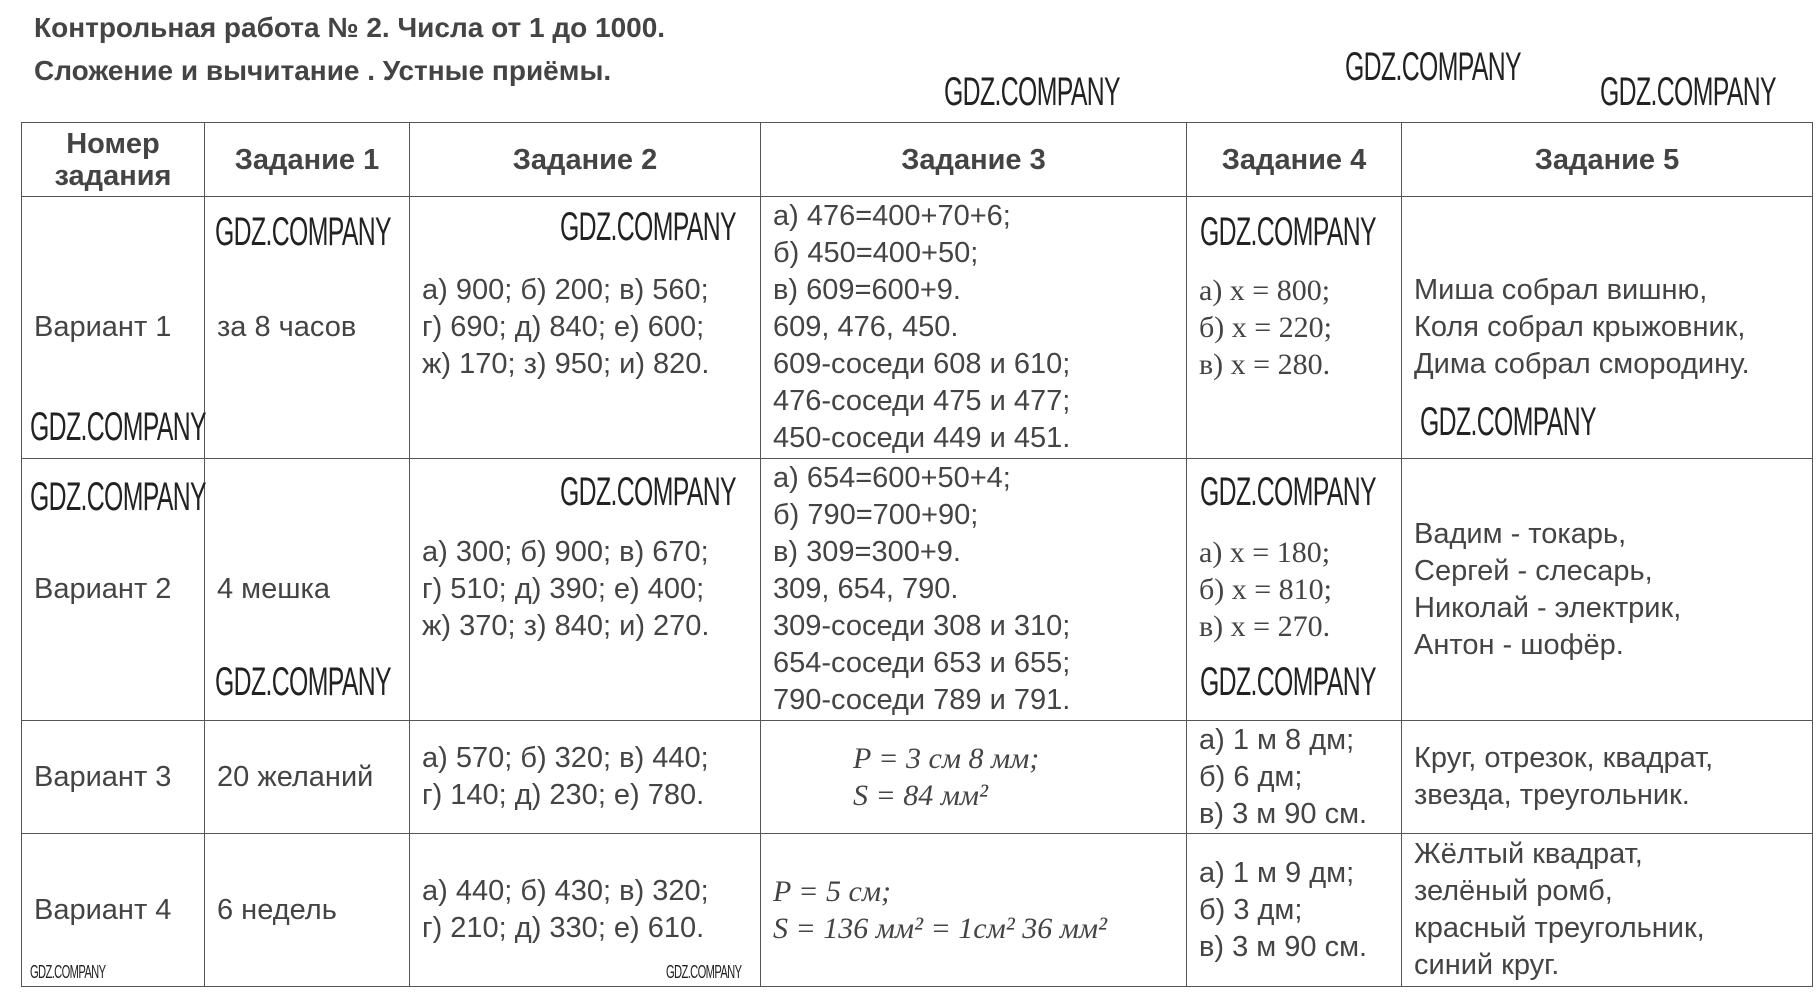 The width and height of the screenshot is (1818, 1000). Describe the element at coordinates (113, 159) in the screenshot. I see `header-cell: Номер задания` at that location.